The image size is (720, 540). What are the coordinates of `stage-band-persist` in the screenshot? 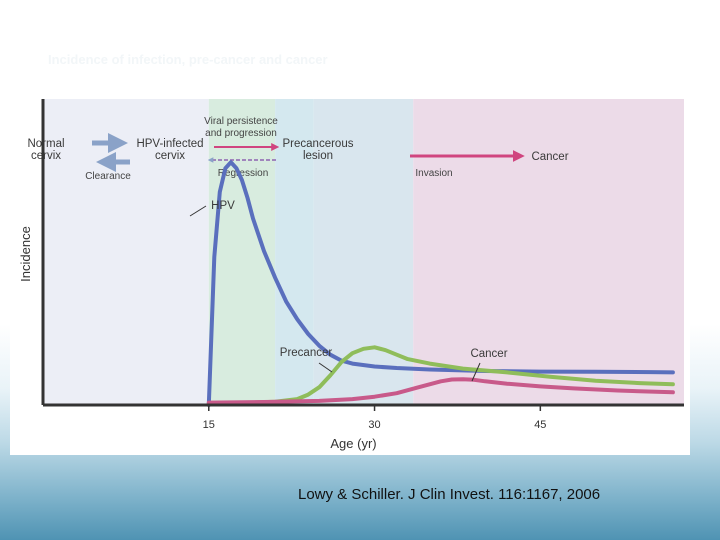 It's located at (294, 252).